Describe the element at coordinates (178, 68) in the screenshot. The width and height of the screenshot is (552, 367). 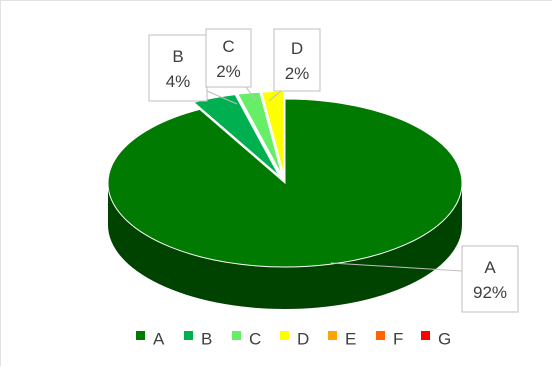
I see `data-label-box-b` at that location.